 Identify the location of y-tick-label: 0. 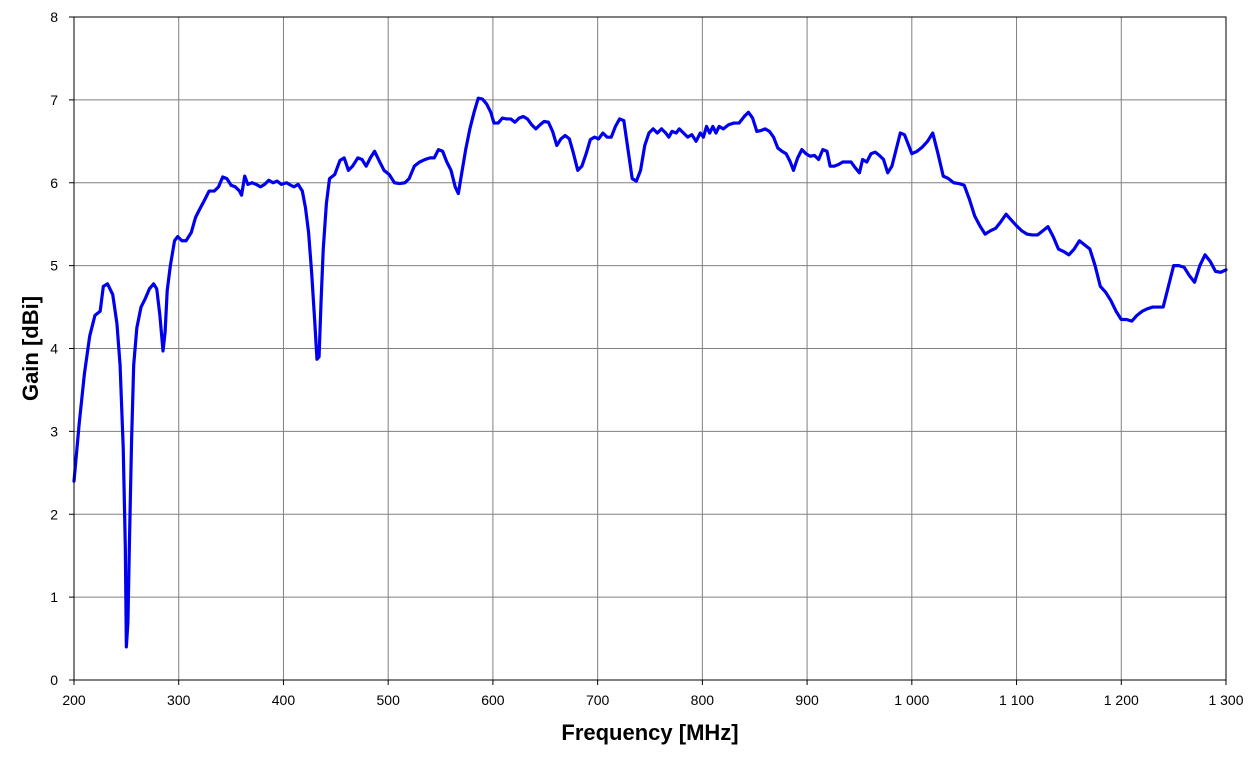
(54, 680).